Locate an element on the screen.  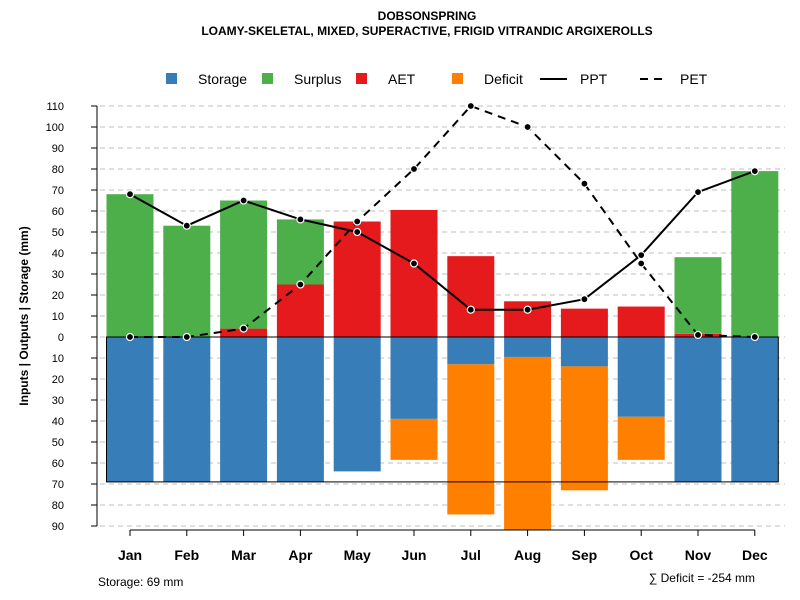
pet-point-jan is located at coordinates (130, 337).